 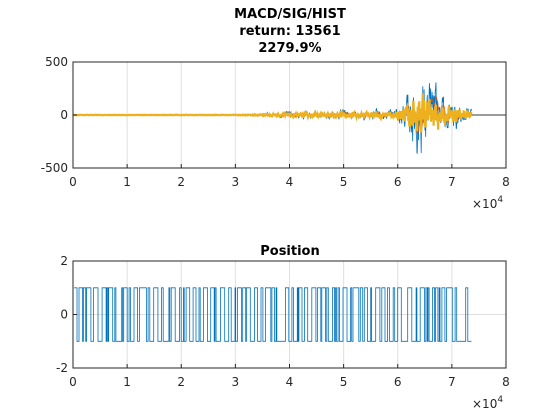 What do you see at coordinates (500, 400) in the screenshot?
I see `position-x-exponent-power: 4` at bounding box center [500, 400].